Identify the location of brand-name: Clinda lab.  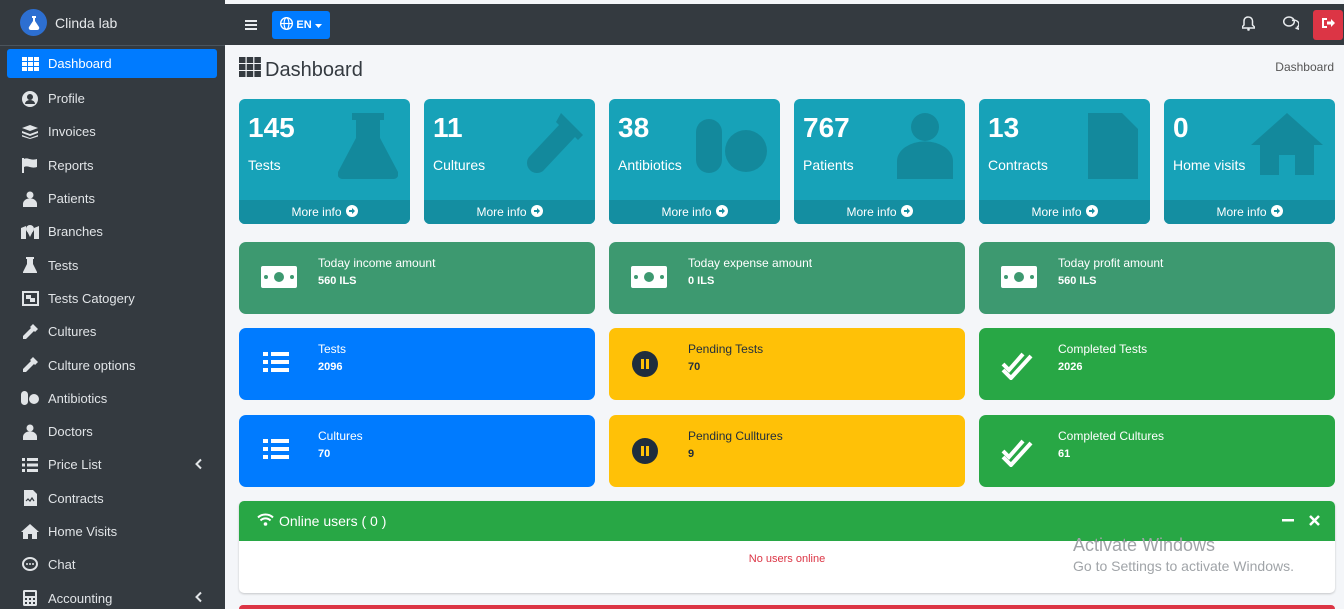
(86, 22).